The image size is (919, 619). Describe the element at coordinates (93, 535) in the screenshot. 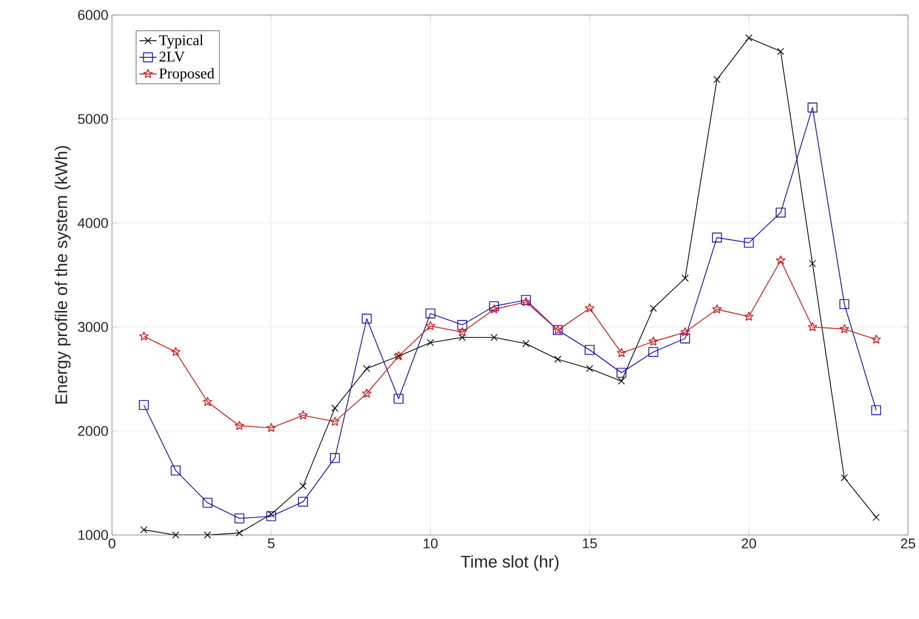

I see `y-tick-label: 1000` at that location.